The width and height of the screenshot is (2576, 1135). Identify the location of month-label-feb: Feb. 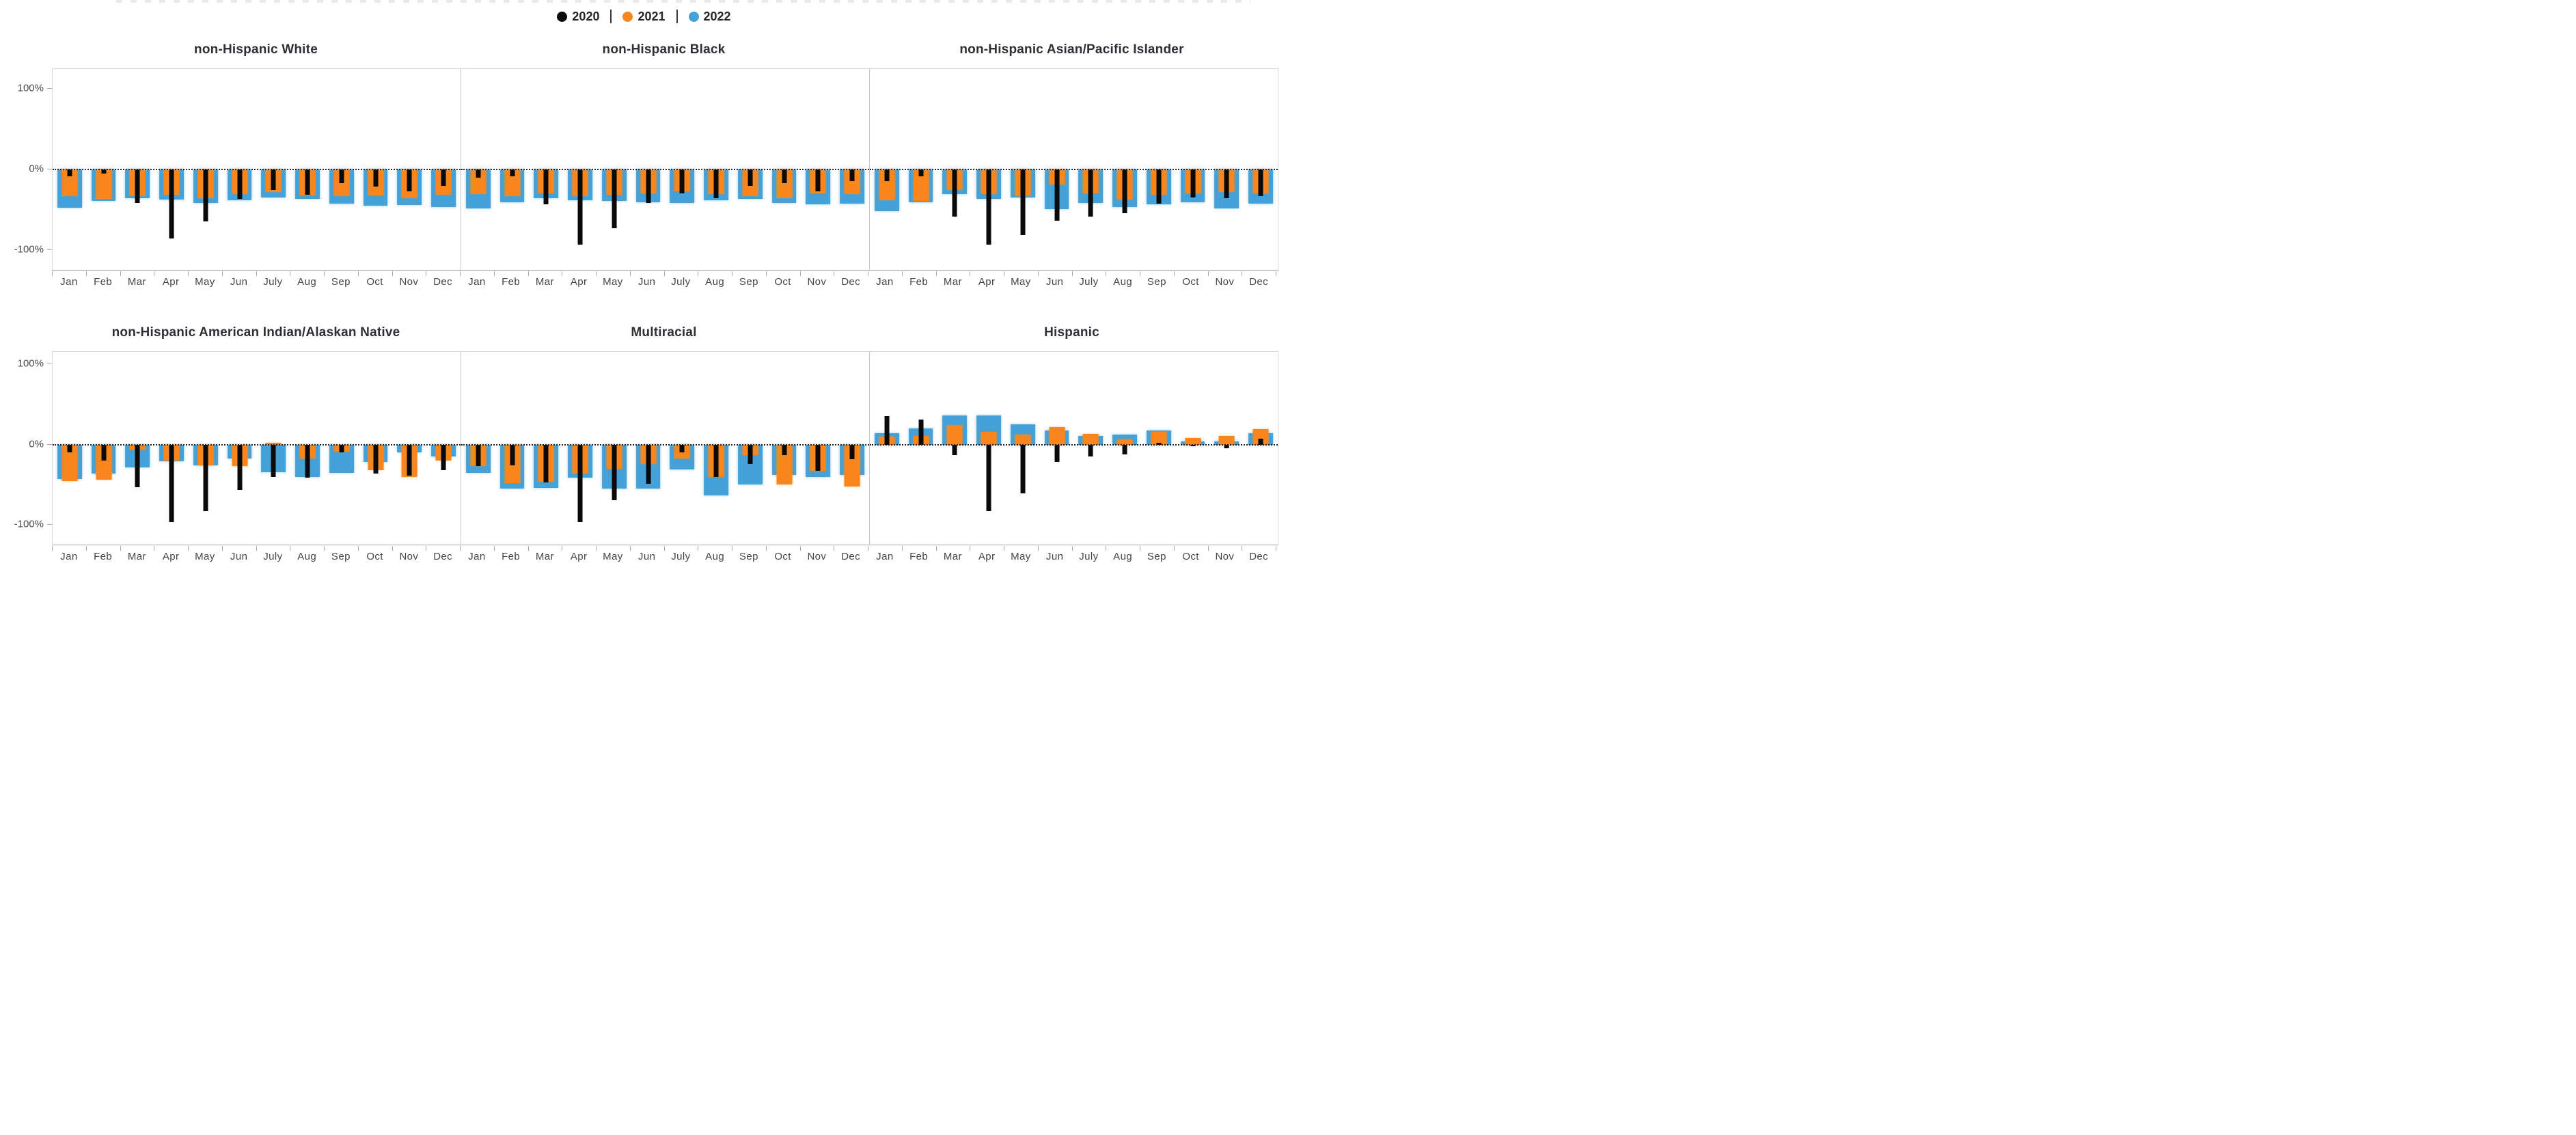
(103, 556).